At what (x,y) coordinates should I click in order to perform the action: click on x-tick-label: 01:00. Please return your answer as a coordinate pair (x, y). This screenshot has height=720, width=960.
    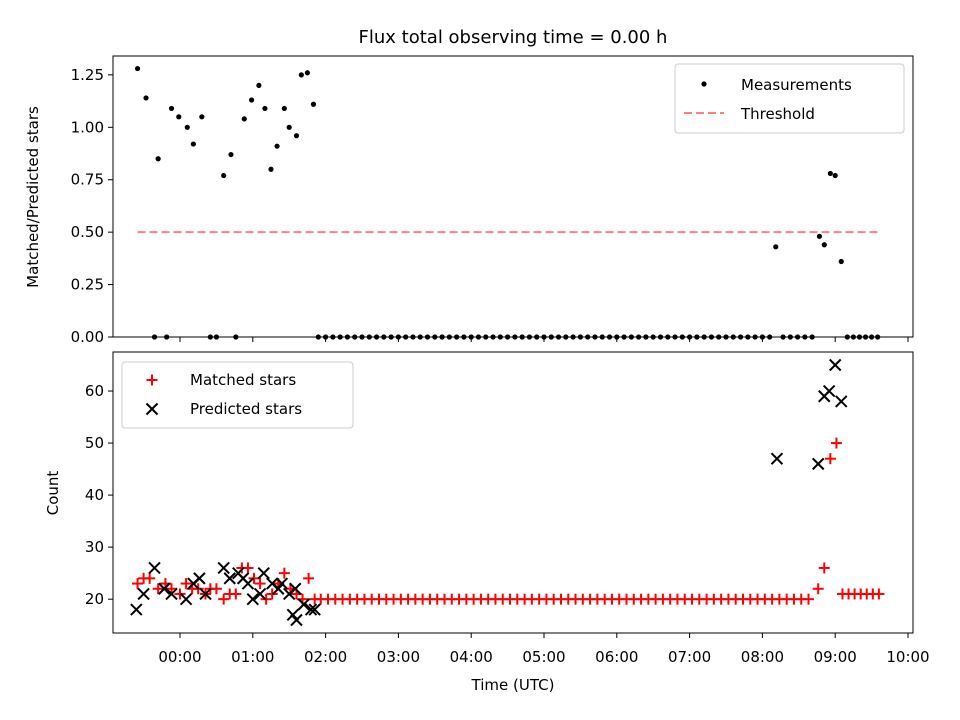
    Looking at the image, I should click on (252, 657).